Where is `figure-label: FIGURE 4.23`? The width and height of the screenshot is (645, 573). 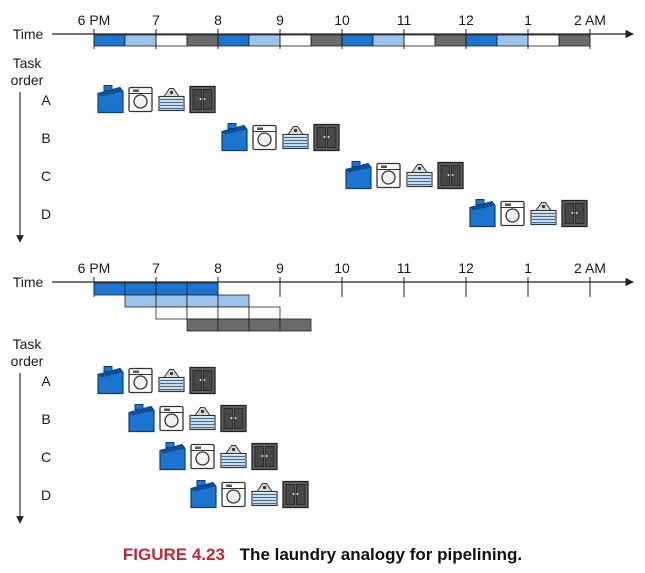
figure-label: FIGURE 4.23 is located at coordinates (173, 554).